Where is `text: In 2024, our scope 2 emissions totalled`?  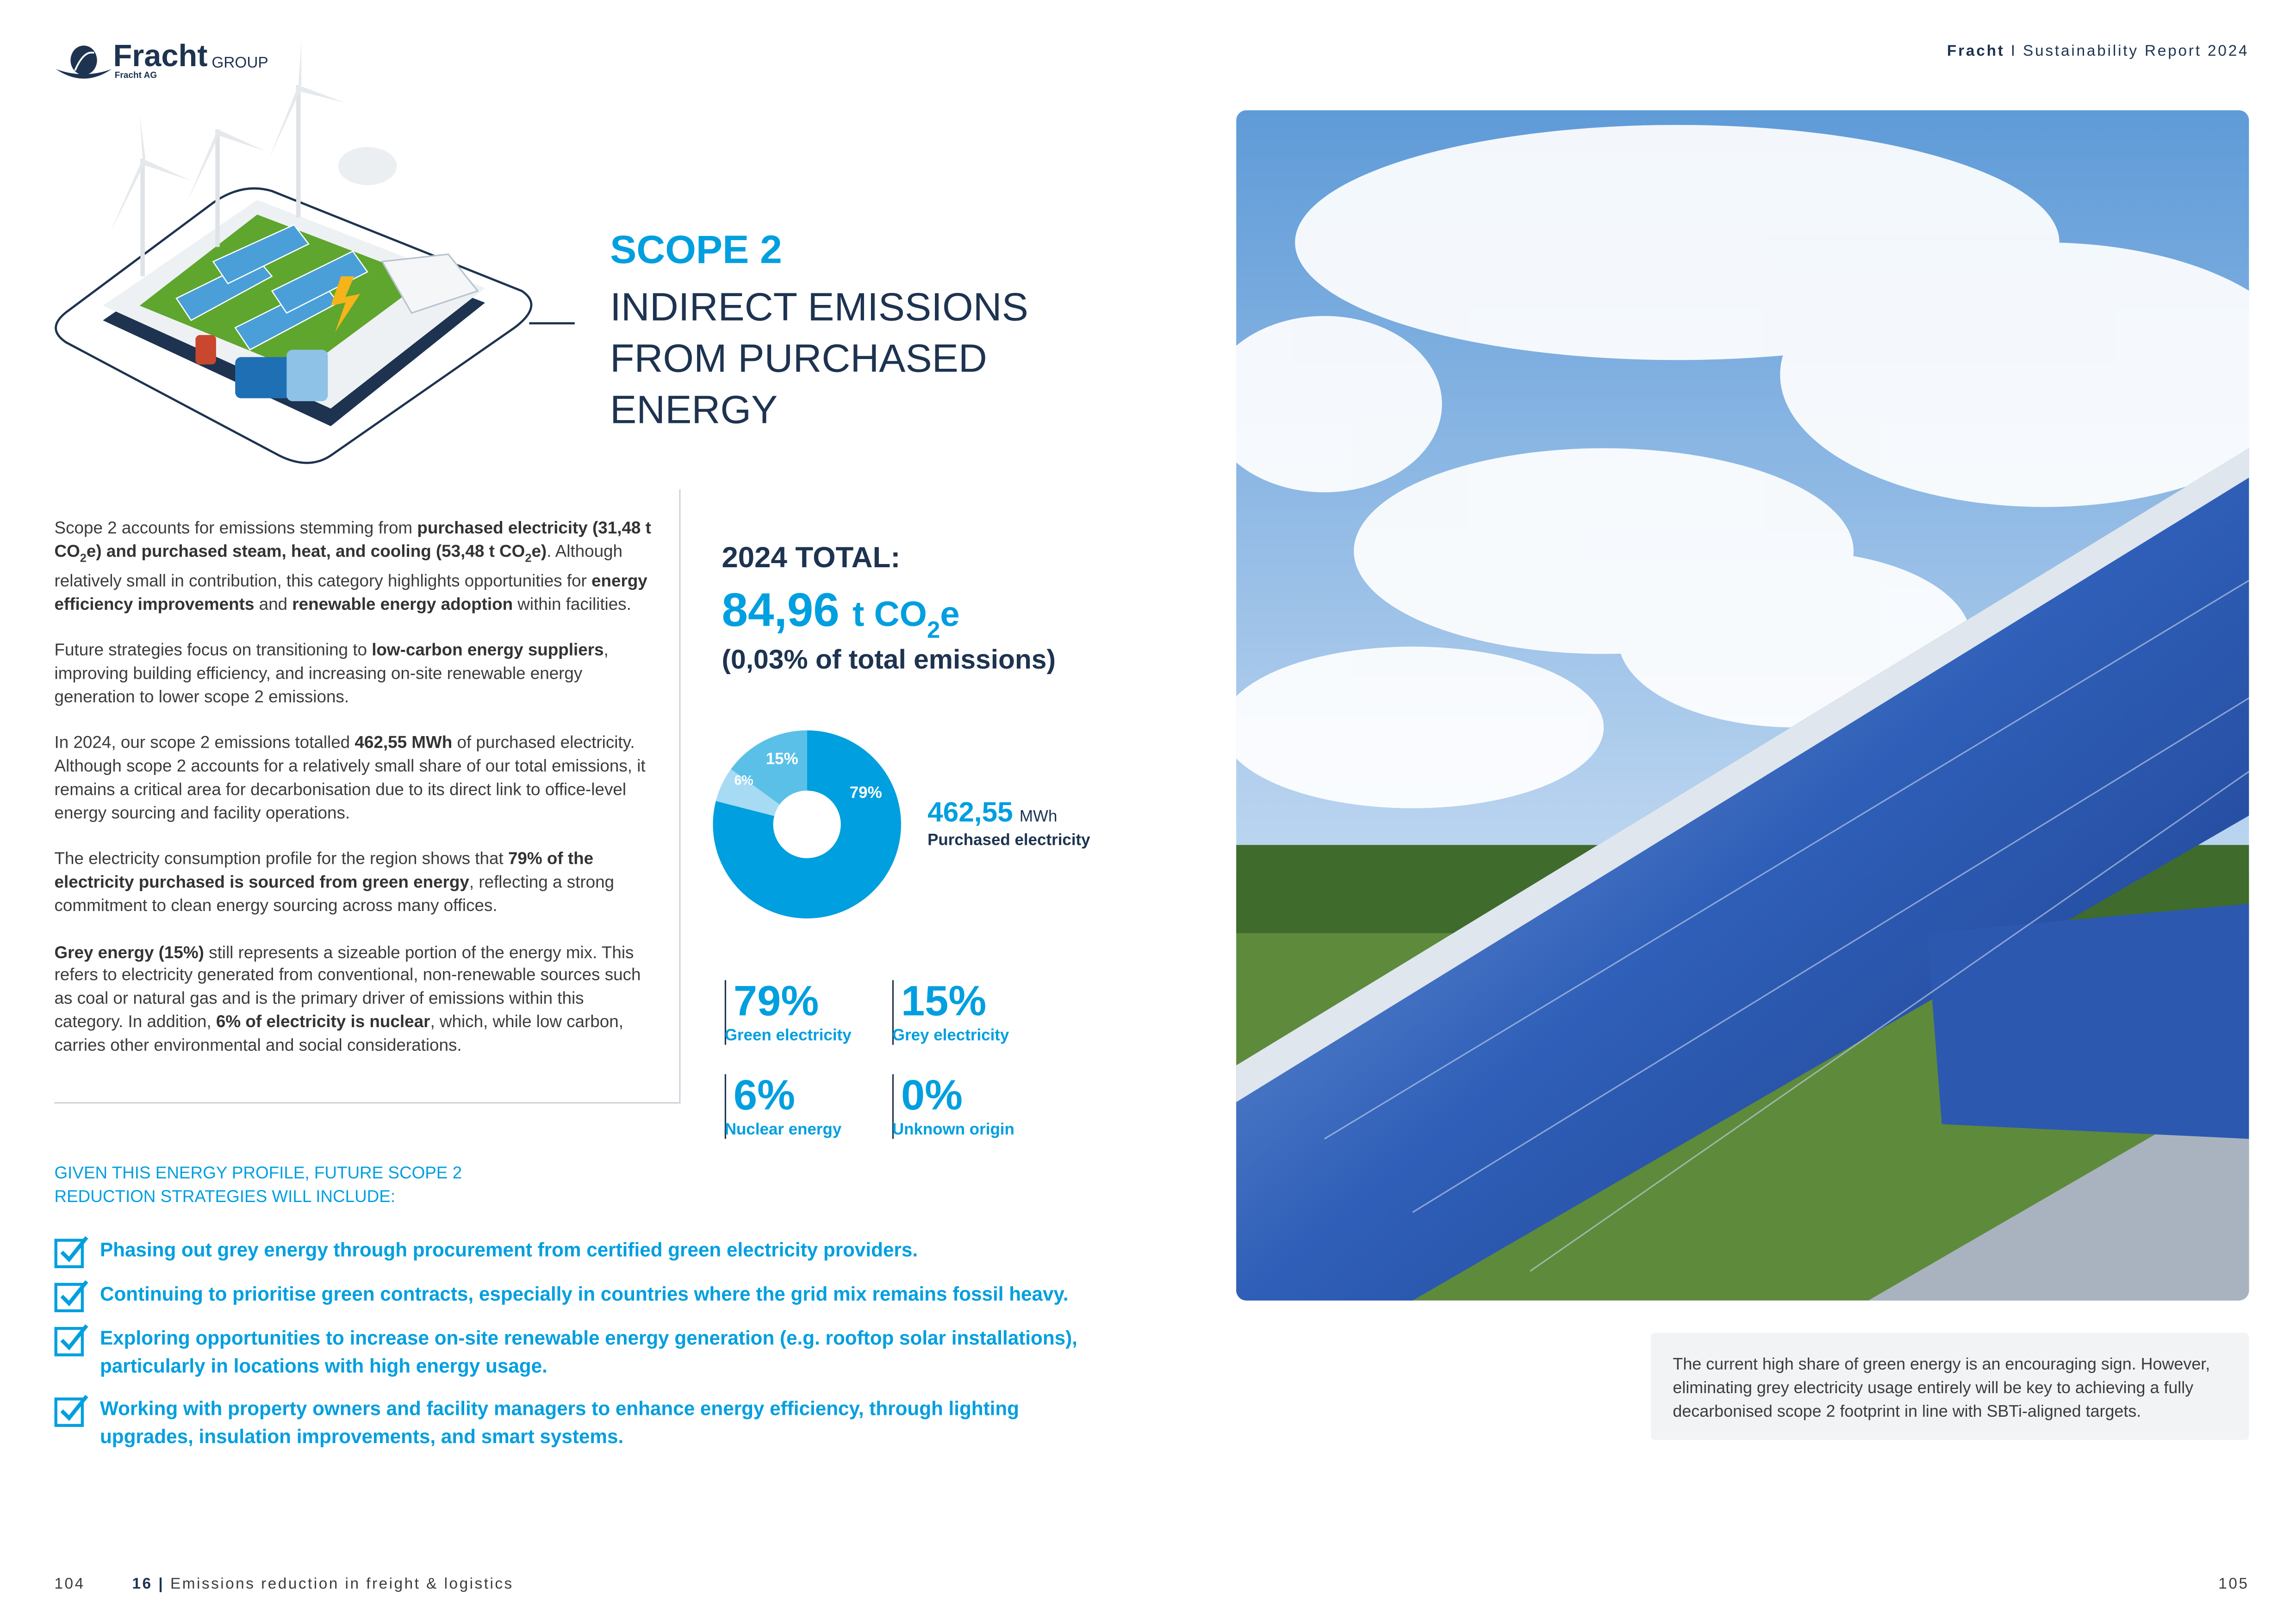
text: In 2024, our scope 2 emissions totalled is located at coordinates (204, 743).